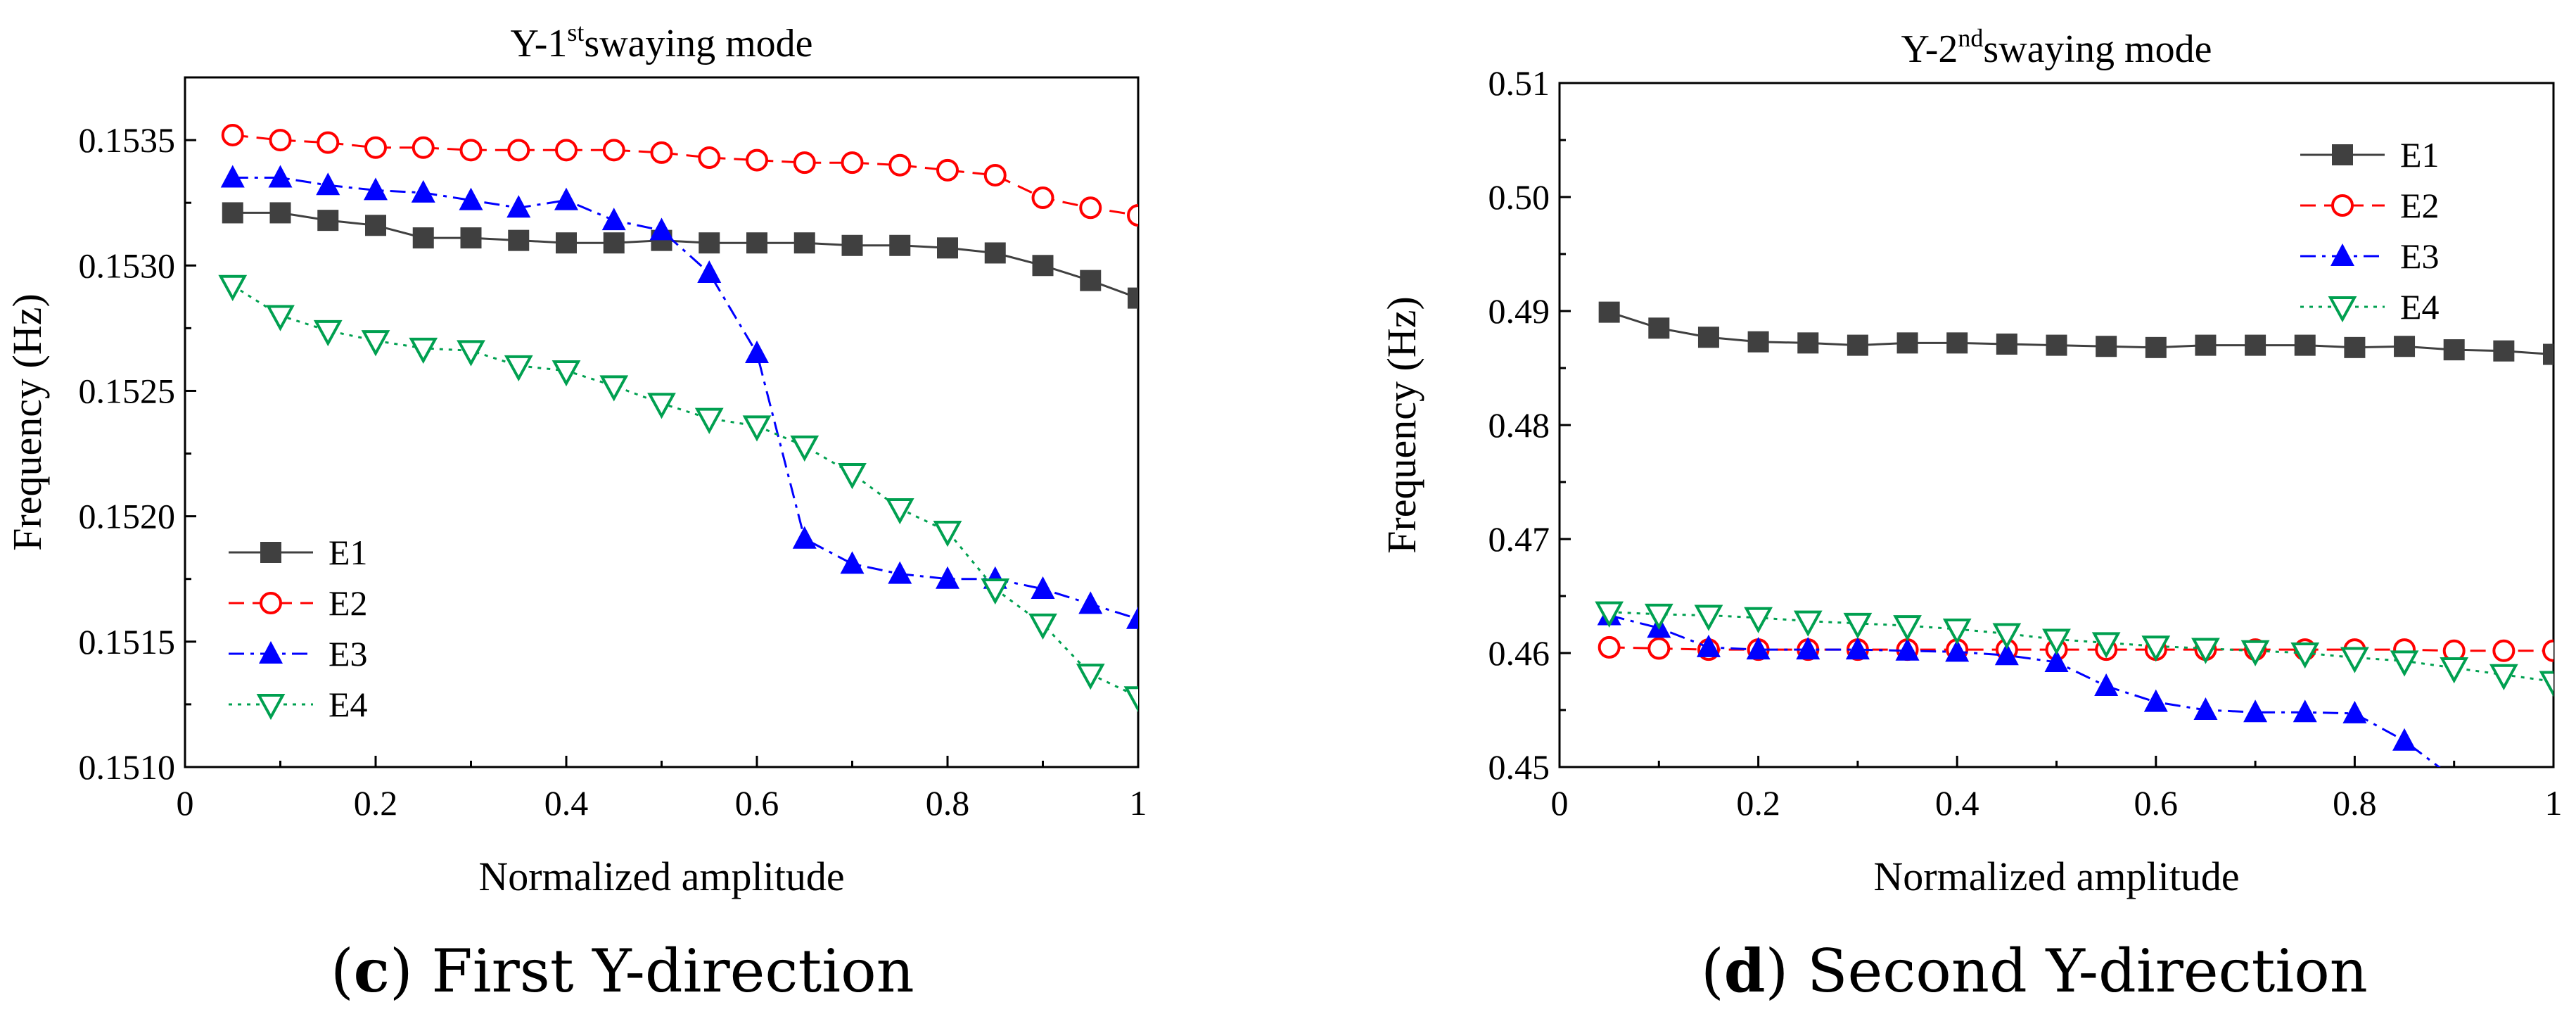 The width and height of the screenshot is (2576, 1026). What do you see at coordinates (2342, 254) in the screenshot?
I see `chart-d-legend-marker-e3` at bounding box center [2342, 254].